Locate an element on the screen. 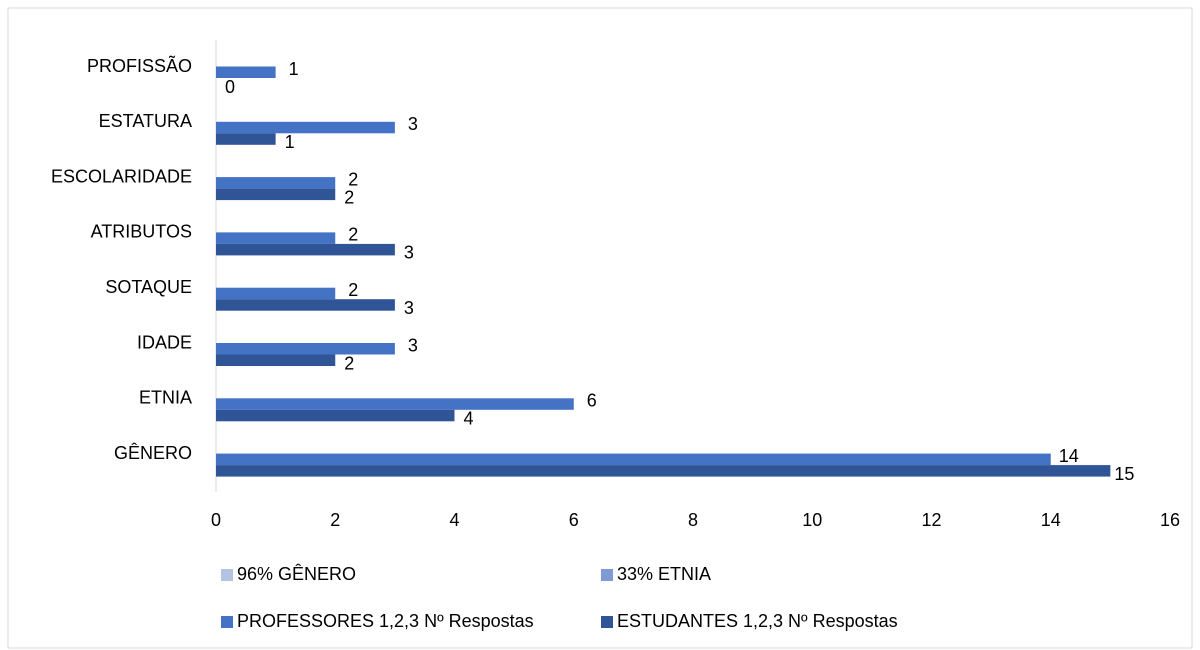 This screenshot has width=1200, height=650. category-label: ATRIBUTOS is located at coordinates (141, 232).